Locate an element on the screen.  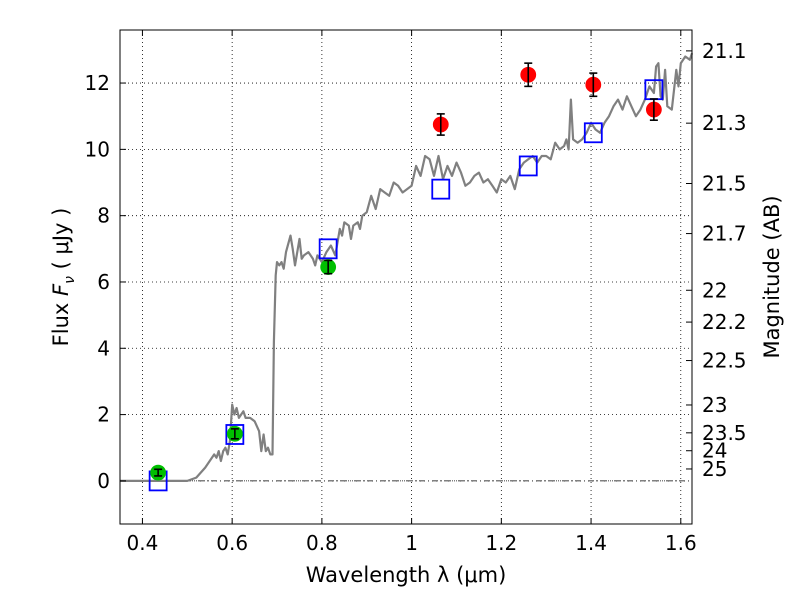
x-tick-label: 1 is located at coordinates (411, 543).